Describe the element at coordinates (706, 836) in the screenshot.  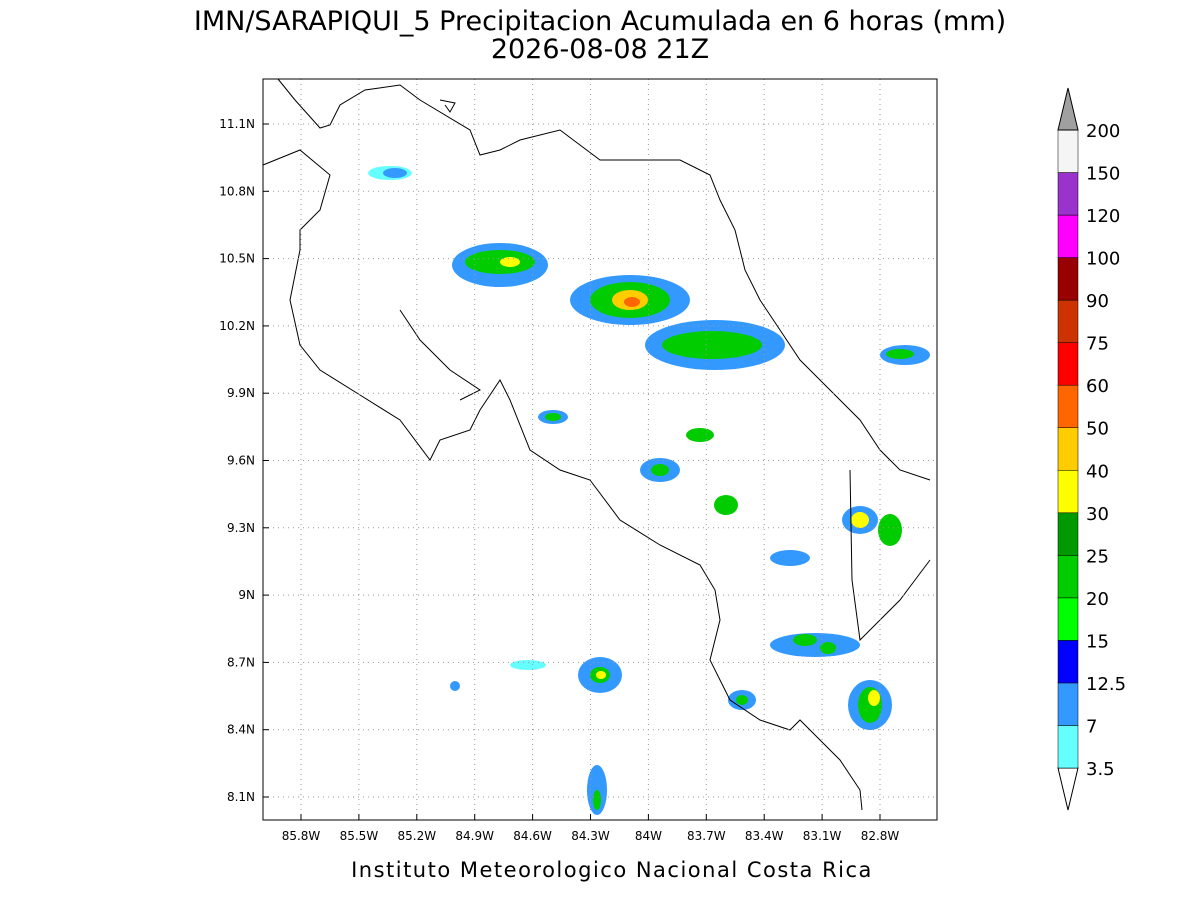
I see `lon-label: 83.7W` at that location.